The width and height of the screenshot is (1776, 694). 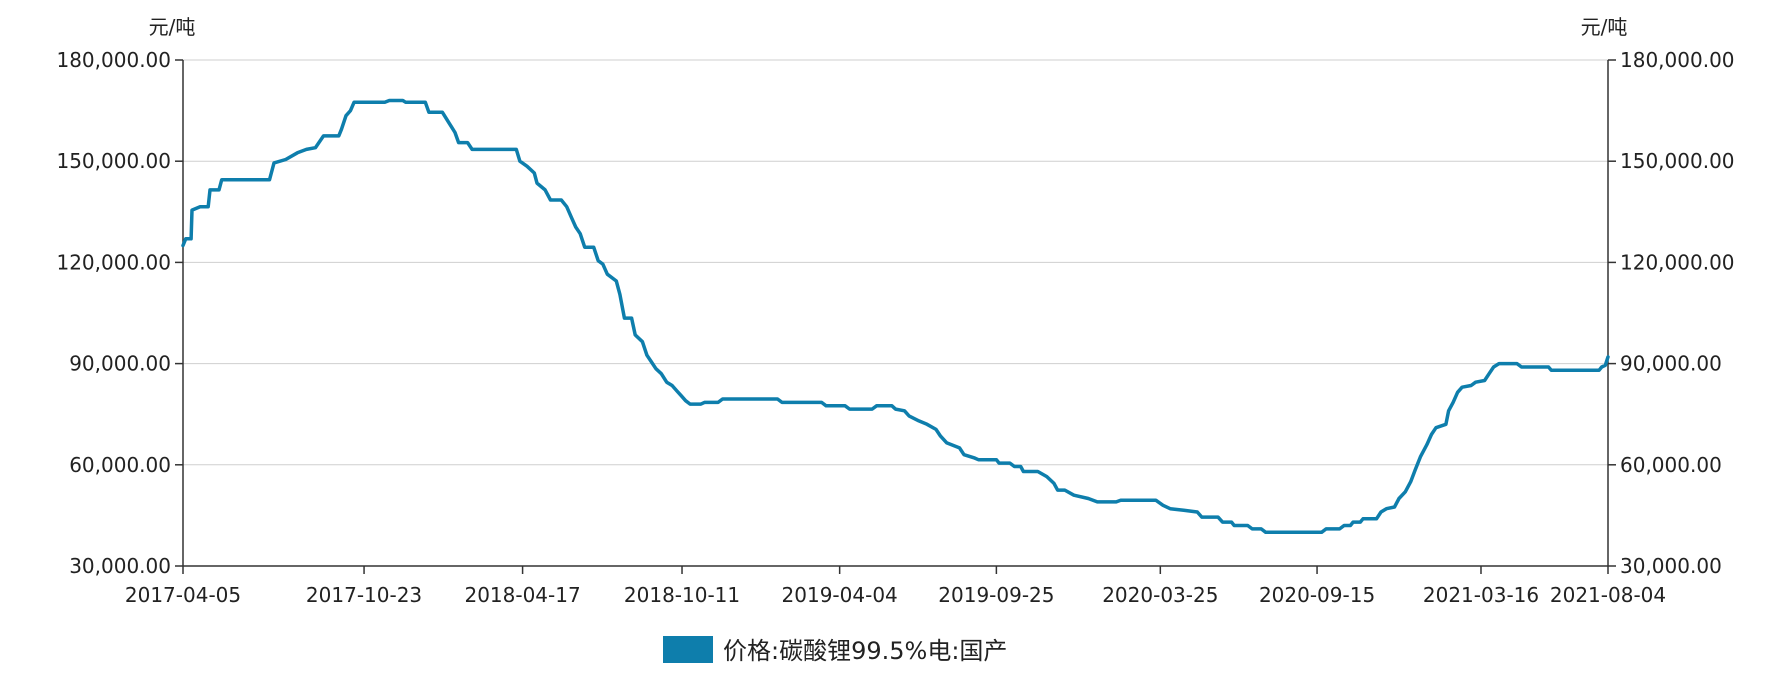 I want to click on right-y-tick-label: 120,000.00, so click(x=1677, y=262).